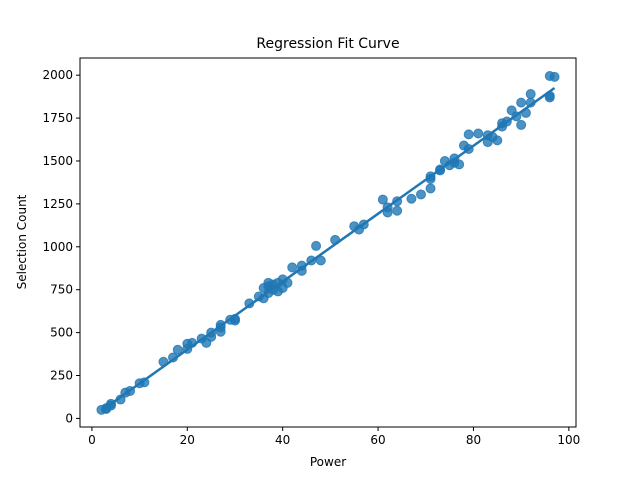  Describe the element at coordinates (57, 204) in the screenshot. I see `y-tick-label: 1250` at that location.